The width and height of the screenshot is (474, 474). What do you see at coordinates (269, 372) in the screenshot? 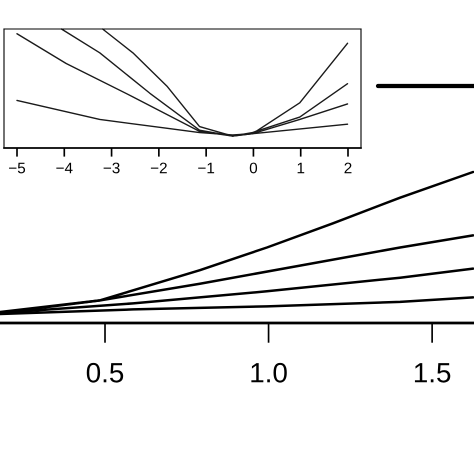
I see `x-tick-label: 1.0` at bounding box center [269, 372].